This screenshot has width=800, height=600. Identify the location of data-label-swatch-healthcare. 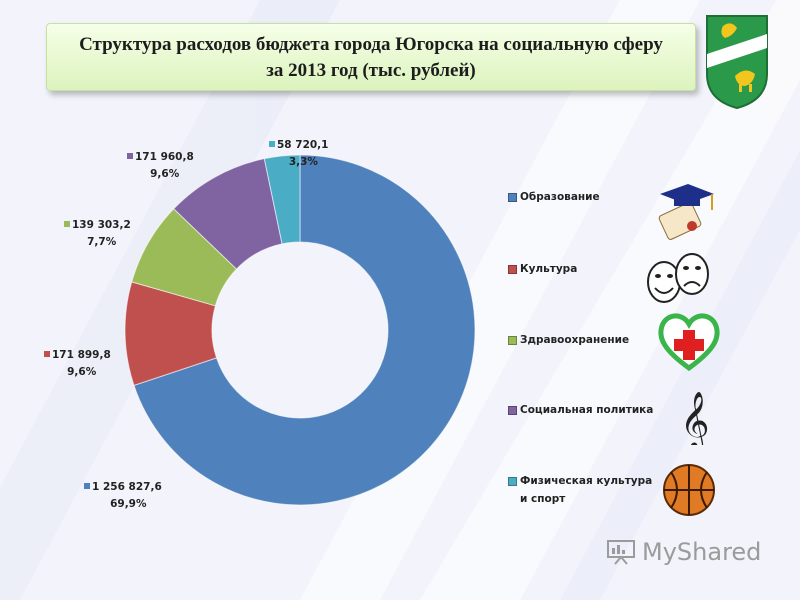
(67, 224).